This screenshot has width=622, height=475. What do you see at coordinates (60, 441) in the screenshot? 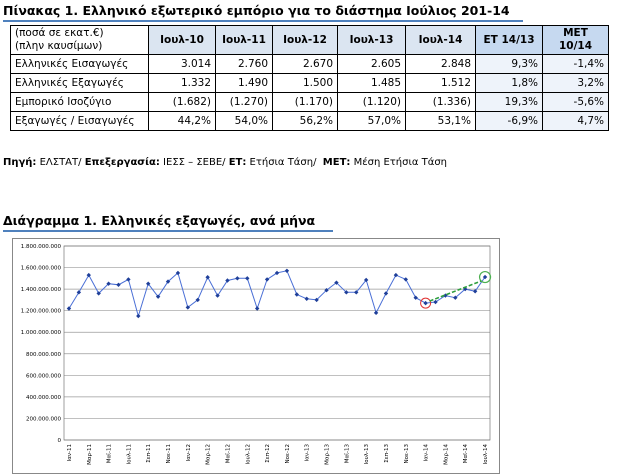
I see `y-tick-label: 0` at bounding box center [60, 441].